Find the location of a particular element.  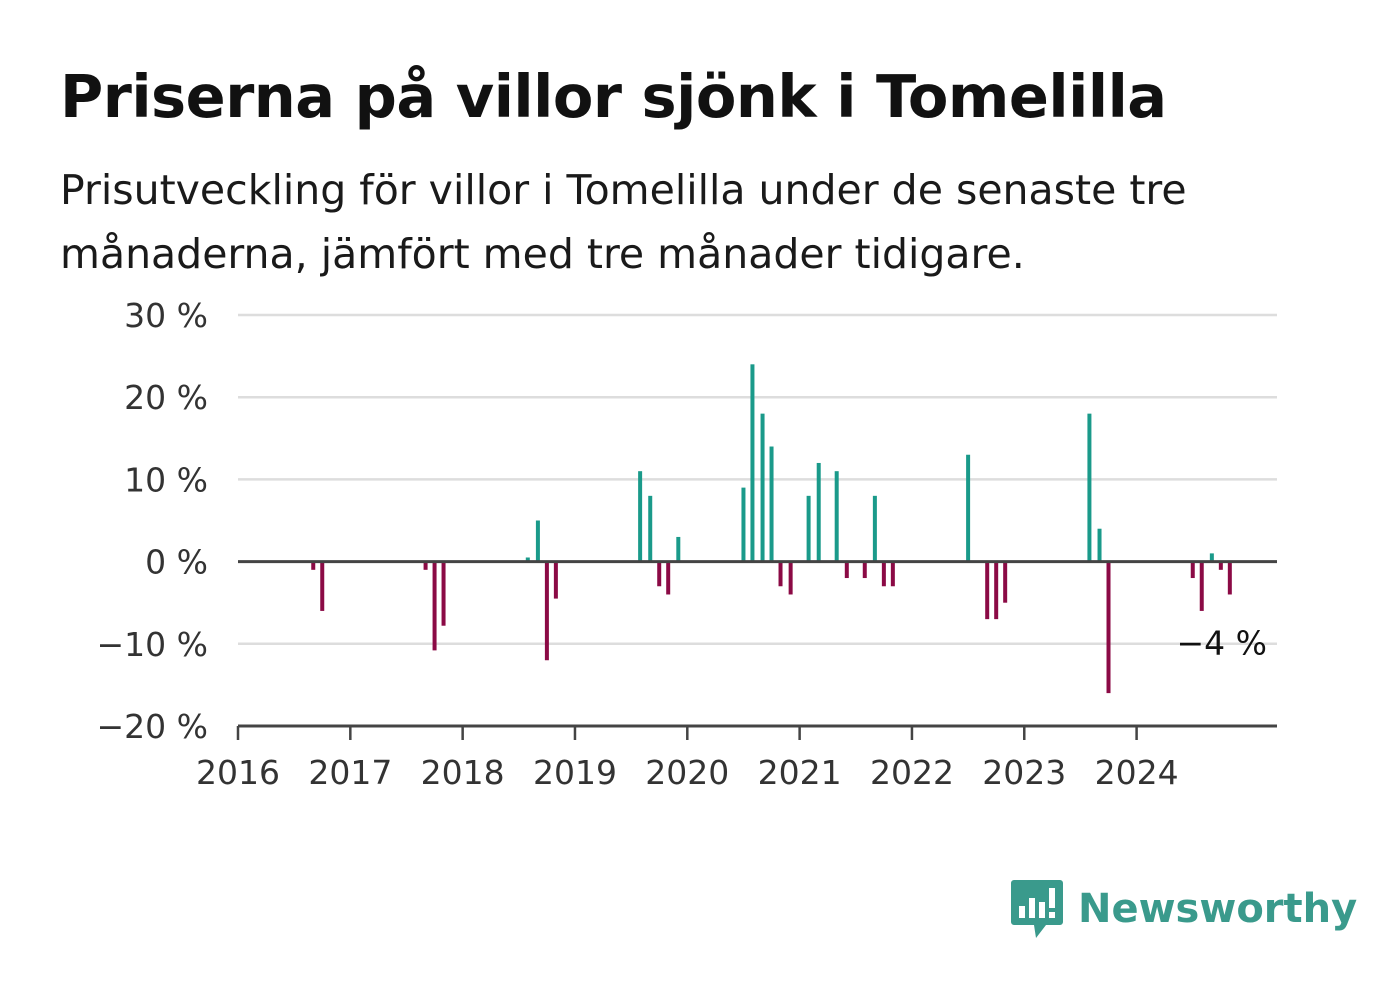

last-value-label: −4 % is located at coordinates (1222, 642).